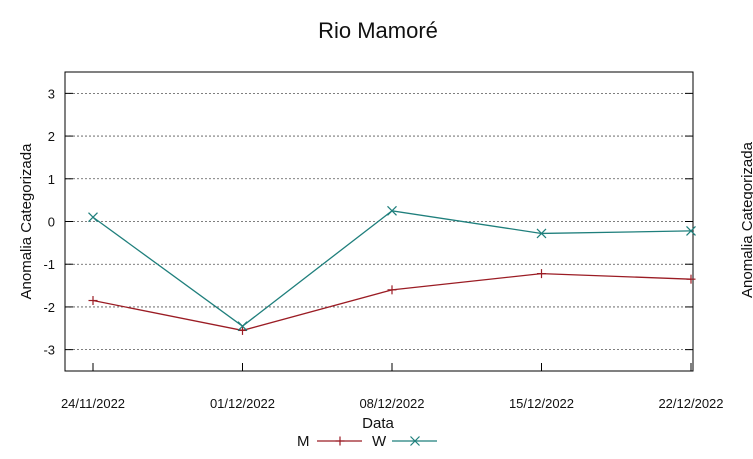  What do you see at coordinates (391, 403) in the screenshot?
I see `x-tick-label: 08/12/2022` at bounding box center [391, 403].